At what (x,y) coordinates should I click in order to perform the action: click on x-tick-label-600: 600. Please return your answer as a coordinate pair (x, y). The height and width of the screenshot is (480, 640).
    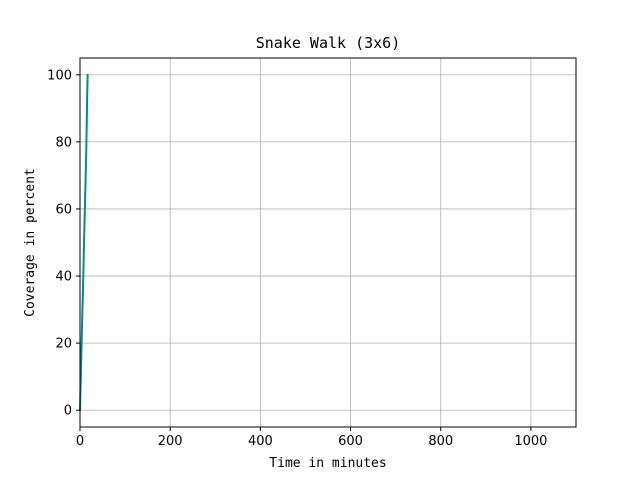
    Looking at the image, I should click on (350, 441).